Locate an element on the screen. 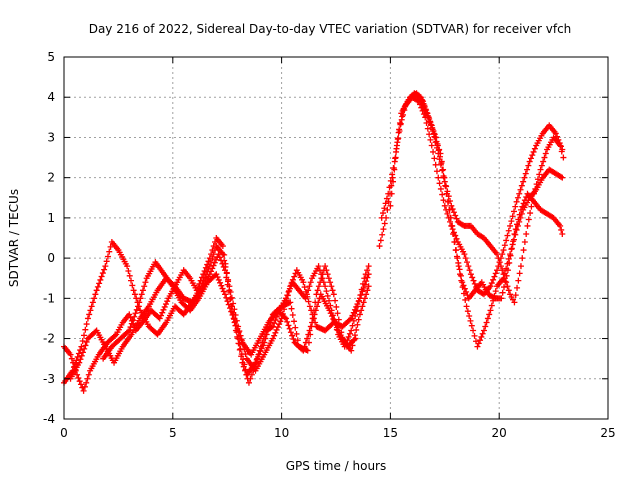 The width and height of the screenshot is (640, 480). y-tick-label: 5 is located at coordinates (51, 57).